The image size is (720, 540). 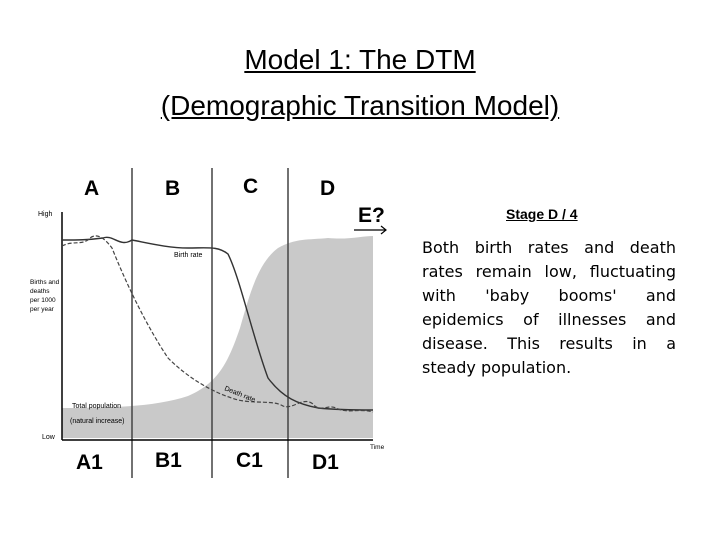 What do you see at coordinates (327, 188) in the screenshot?
I see `stage-label-top: D` at bounding box center [327, 188].